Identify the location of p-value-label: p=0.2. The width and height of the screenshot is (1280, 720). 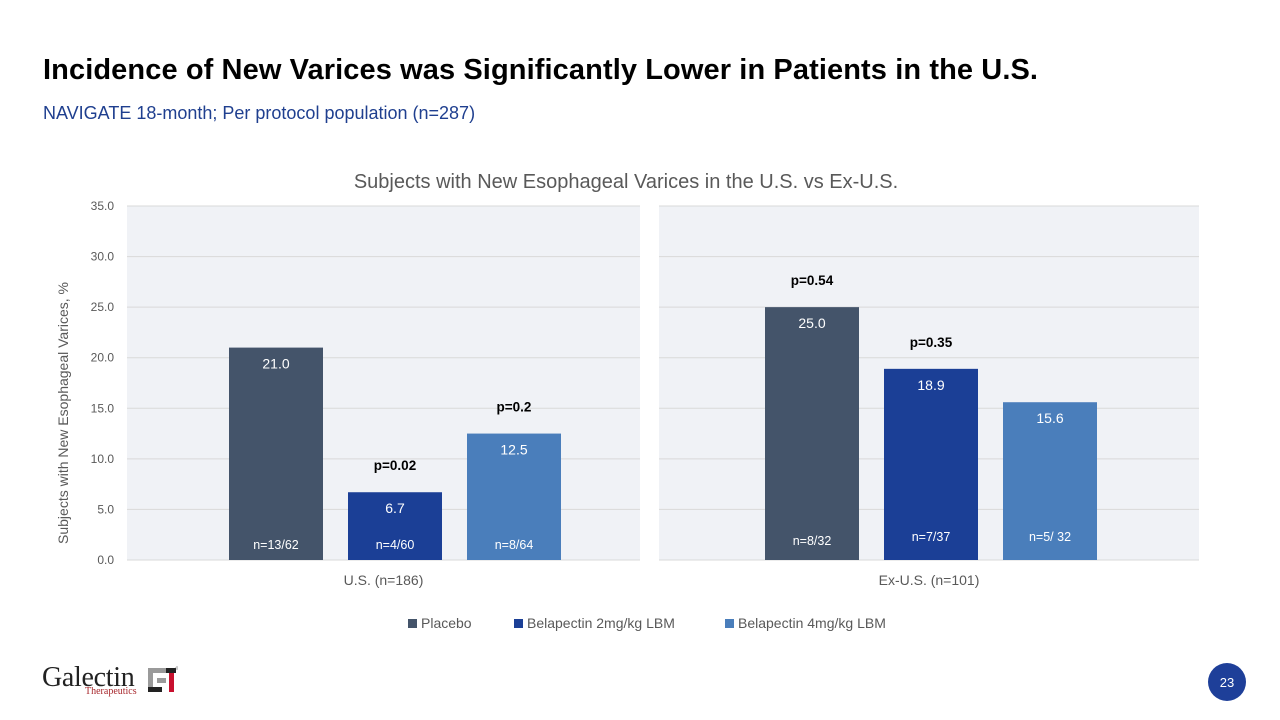
(514, 407).